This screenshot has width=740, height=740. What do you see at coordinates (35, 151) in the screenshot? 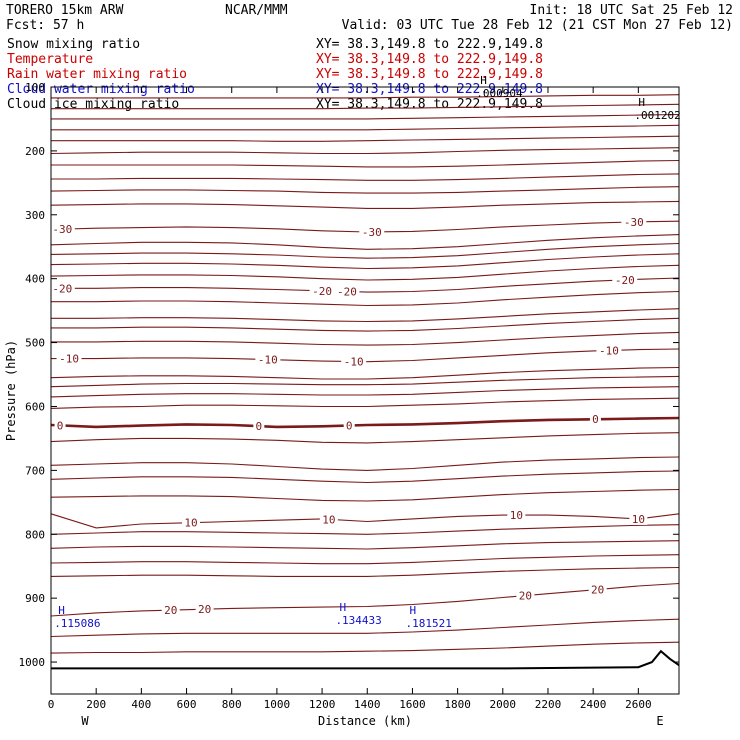
I see `y-tick-label: 200` at bounding box center [35, 151].